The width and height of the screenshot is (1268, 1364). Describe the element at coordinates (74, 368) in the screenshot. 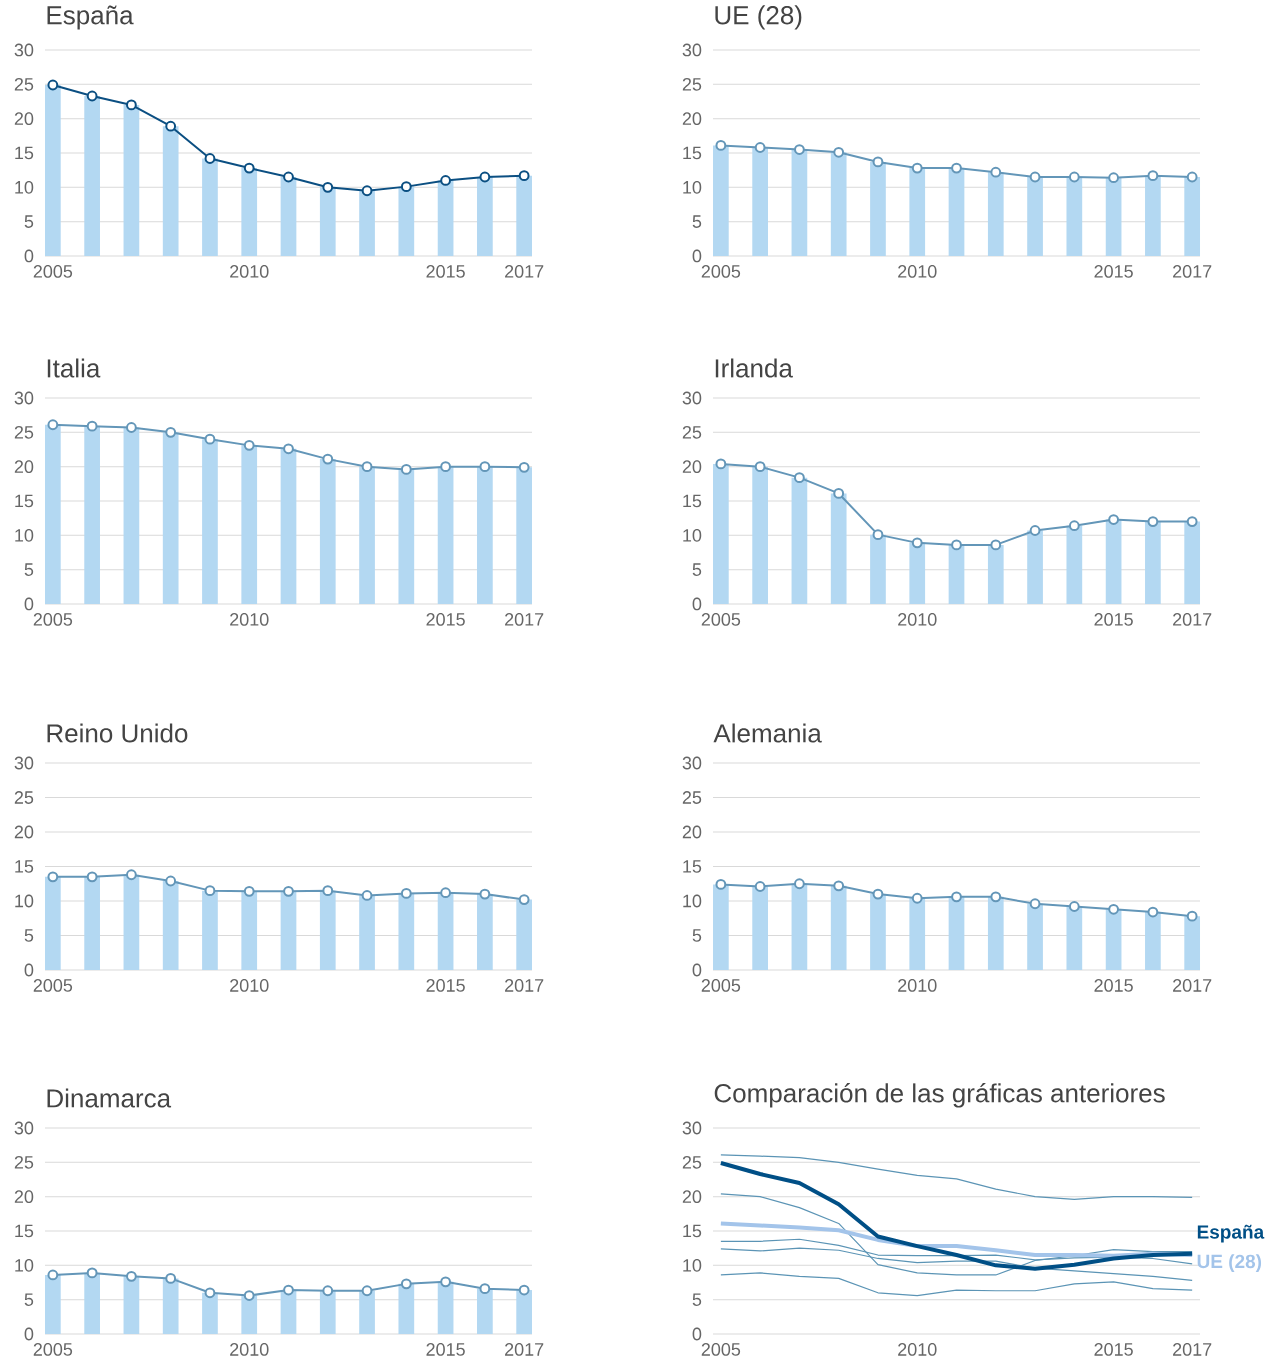

I see `chart-title: Italia` at that location.